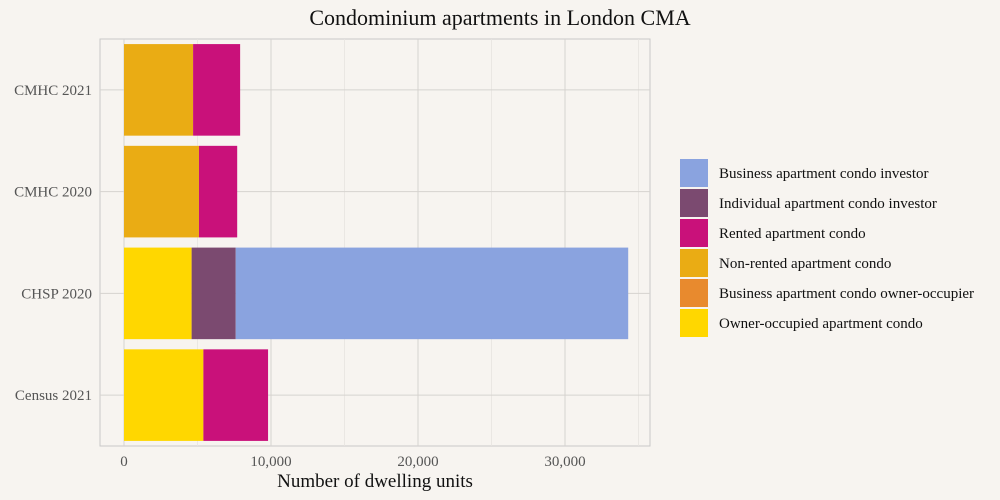 This screenshot has width=1000, height=500. I want to click on legend-label: Business apartment condo investor, so click(824, 174).